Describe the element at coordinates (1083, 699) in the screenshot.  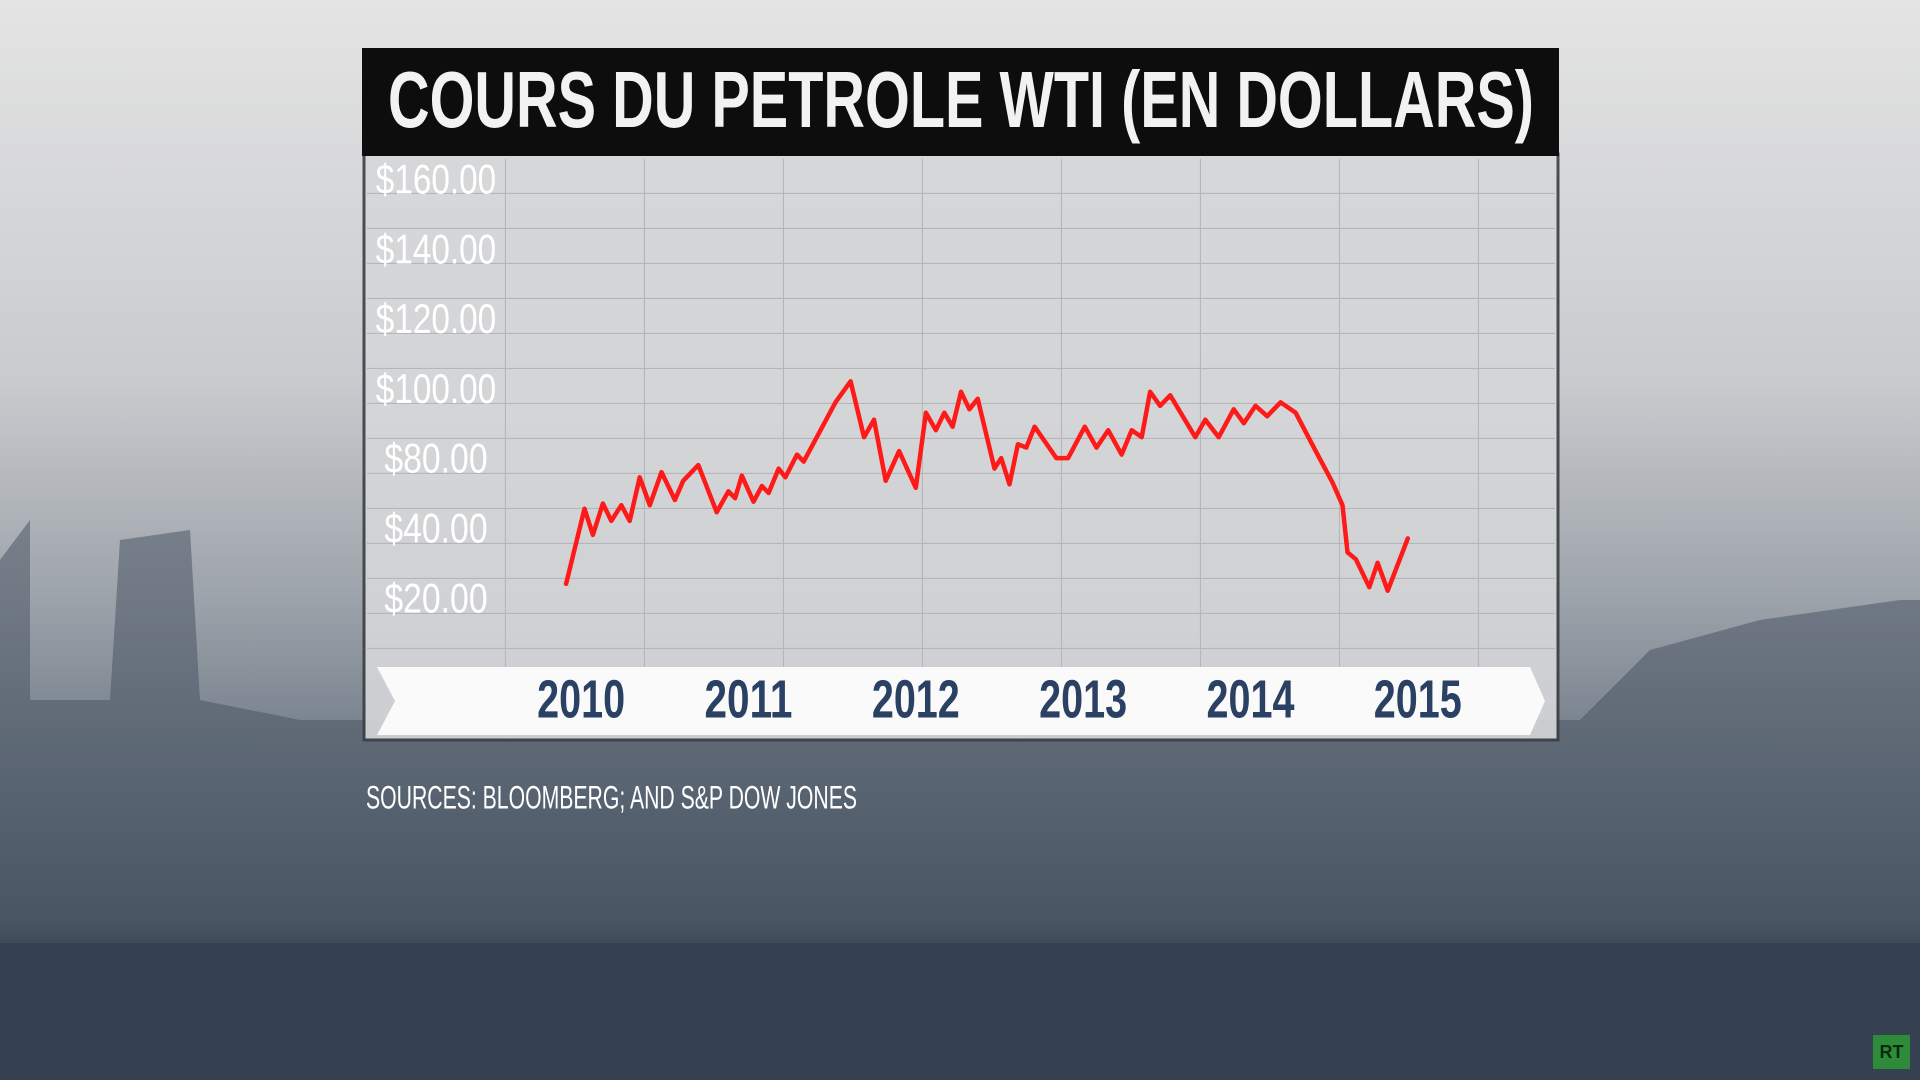
I see `x-tick-label: 2013` at that location.